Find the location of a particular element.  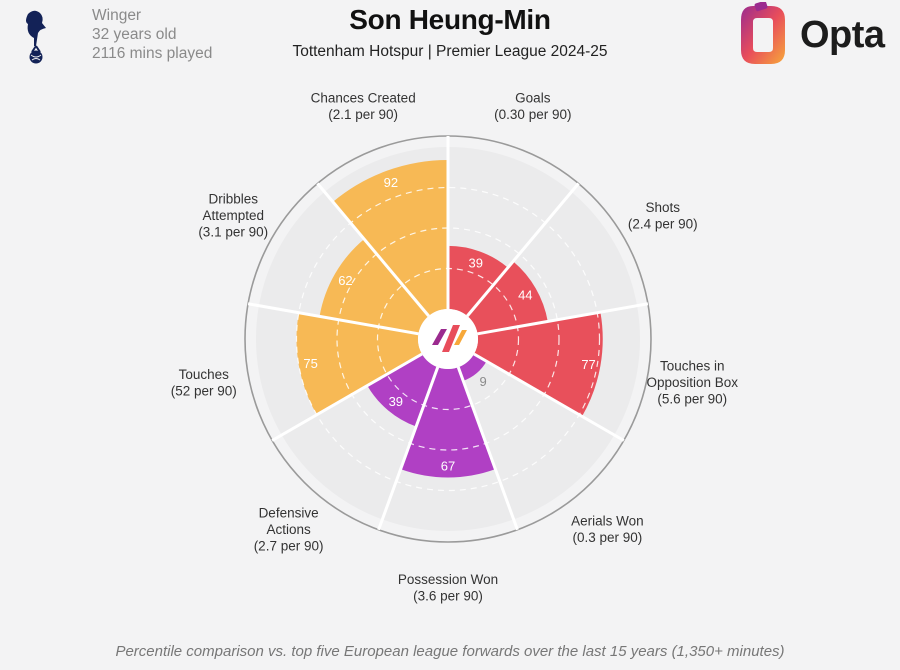

category-label-line: Attempted is located at coordinates (233, 215).